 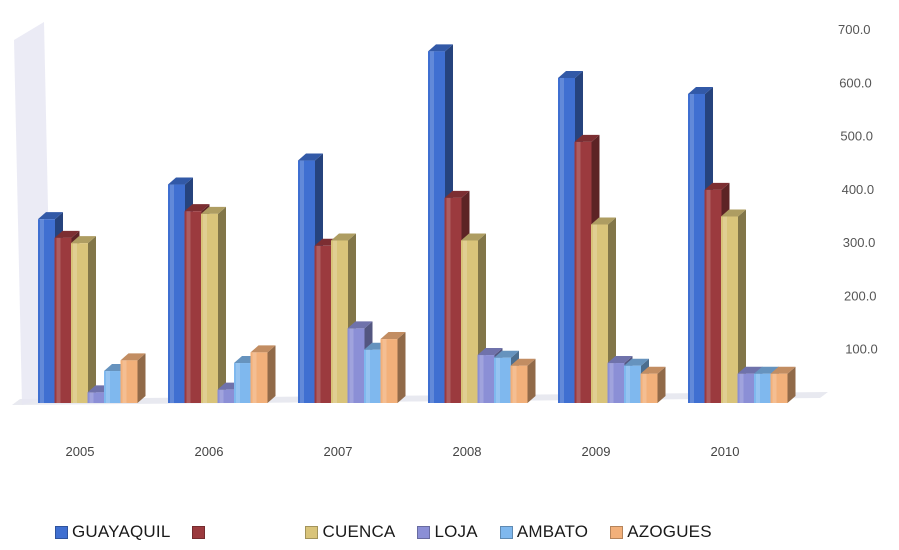 I want to click on legend-item: AMBATO, so click(x=544, y=532).